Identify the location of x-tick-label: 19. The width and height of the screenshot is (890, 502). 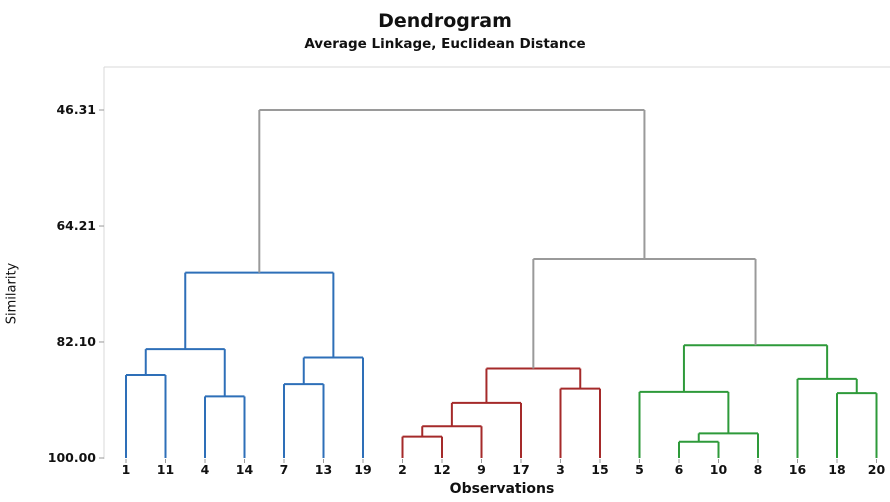
(362, 469).